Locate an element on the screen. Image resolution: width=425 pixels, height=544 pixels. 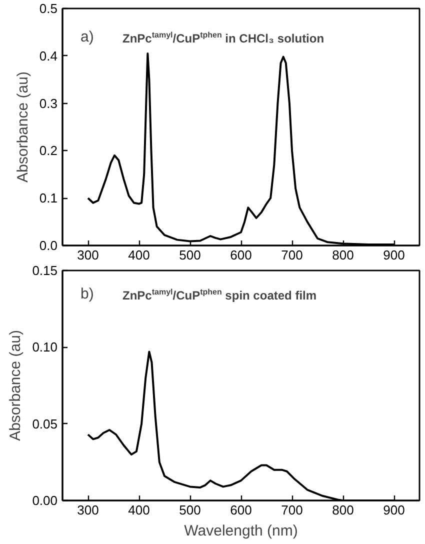
y-tick-label: 0.1 is located at coordinates (48, 198).